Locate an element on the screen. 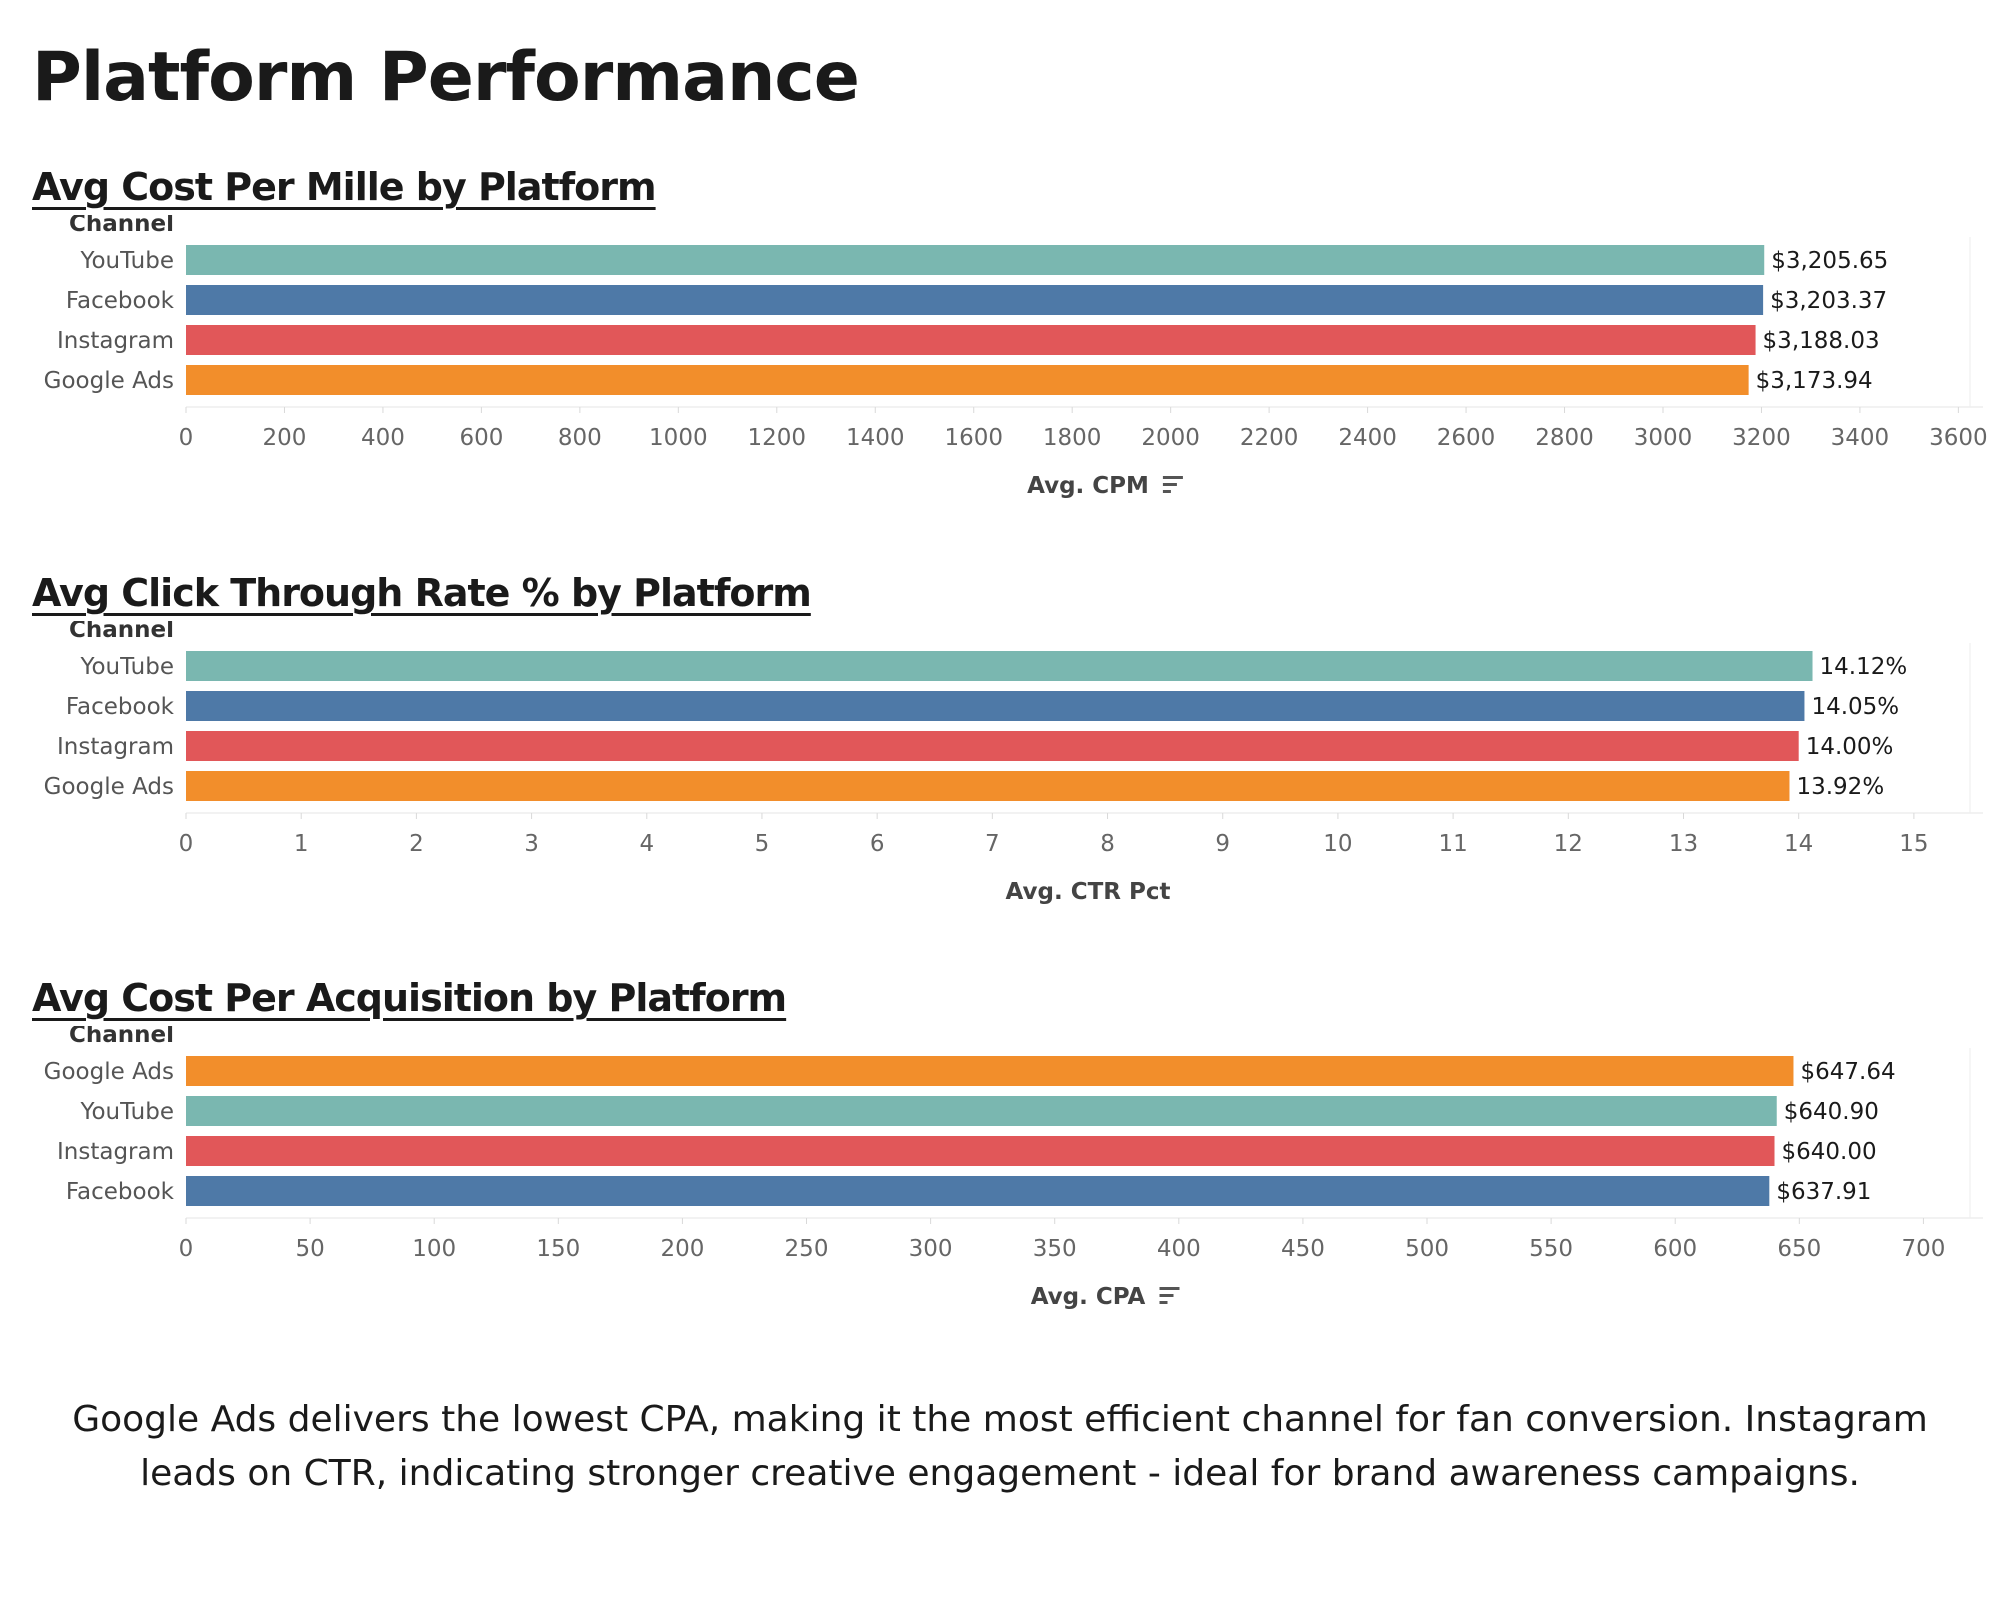  x-tick-label: 800 is located at coordinates (580, 438).